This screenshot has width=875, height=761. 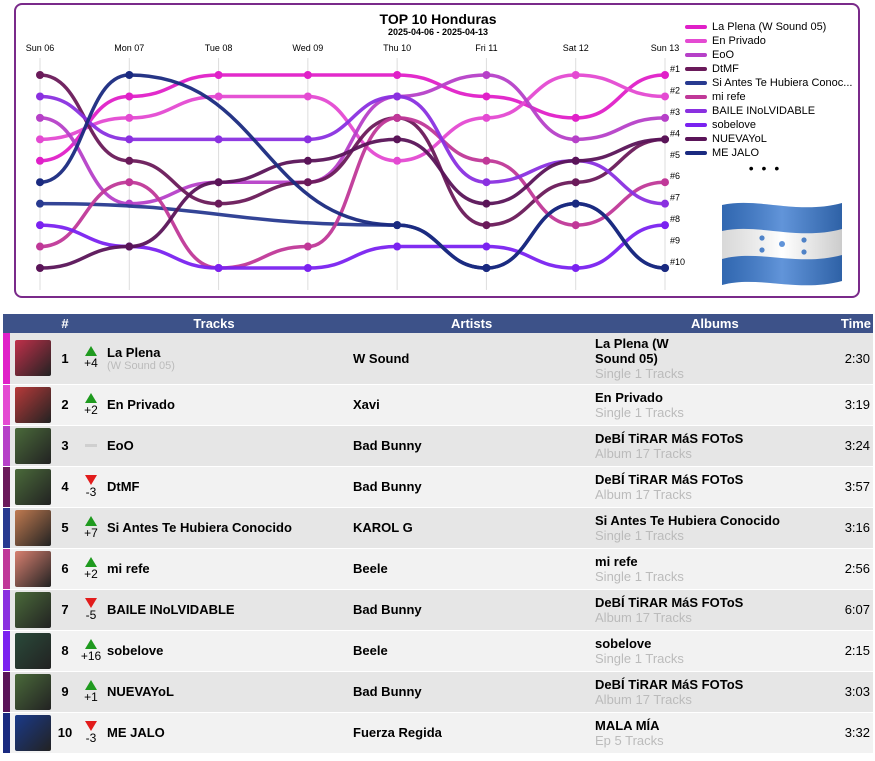 What do you see at coordinates (91, 445) in the screenshot?
I see `rank-same-icon` at bounding box center [91, 445].